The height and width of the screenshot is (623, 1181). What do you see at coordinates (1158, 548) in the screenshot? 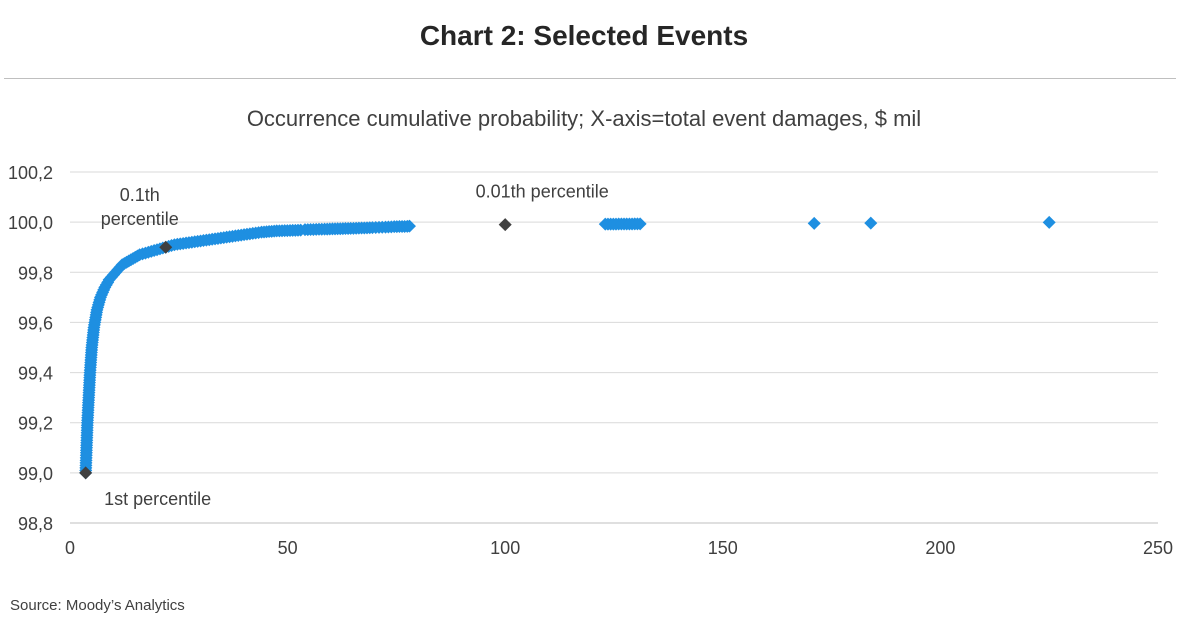
I see `x-tick-label: 250` at bounding box center [1158, 548].